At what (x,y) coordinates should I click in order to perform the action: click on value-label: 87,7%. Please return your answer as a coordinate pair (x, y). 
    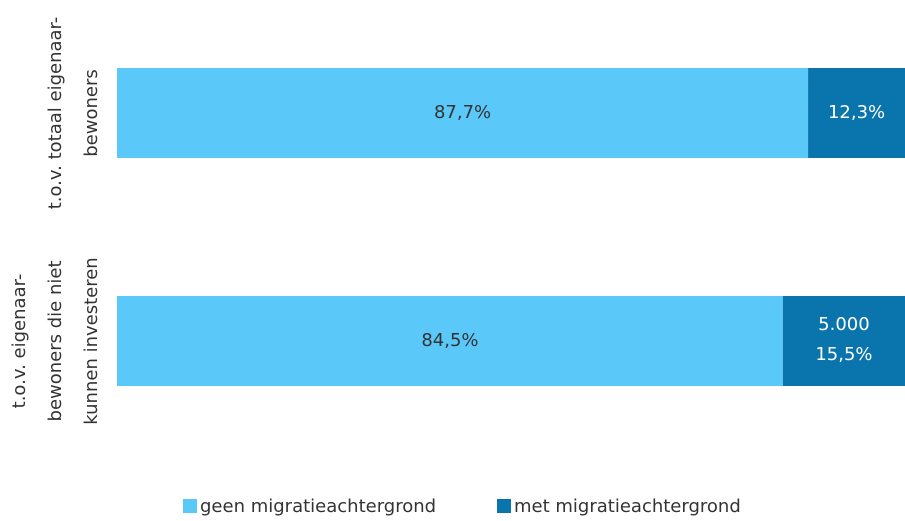
    Looking at the image, I should click on (462, 112).